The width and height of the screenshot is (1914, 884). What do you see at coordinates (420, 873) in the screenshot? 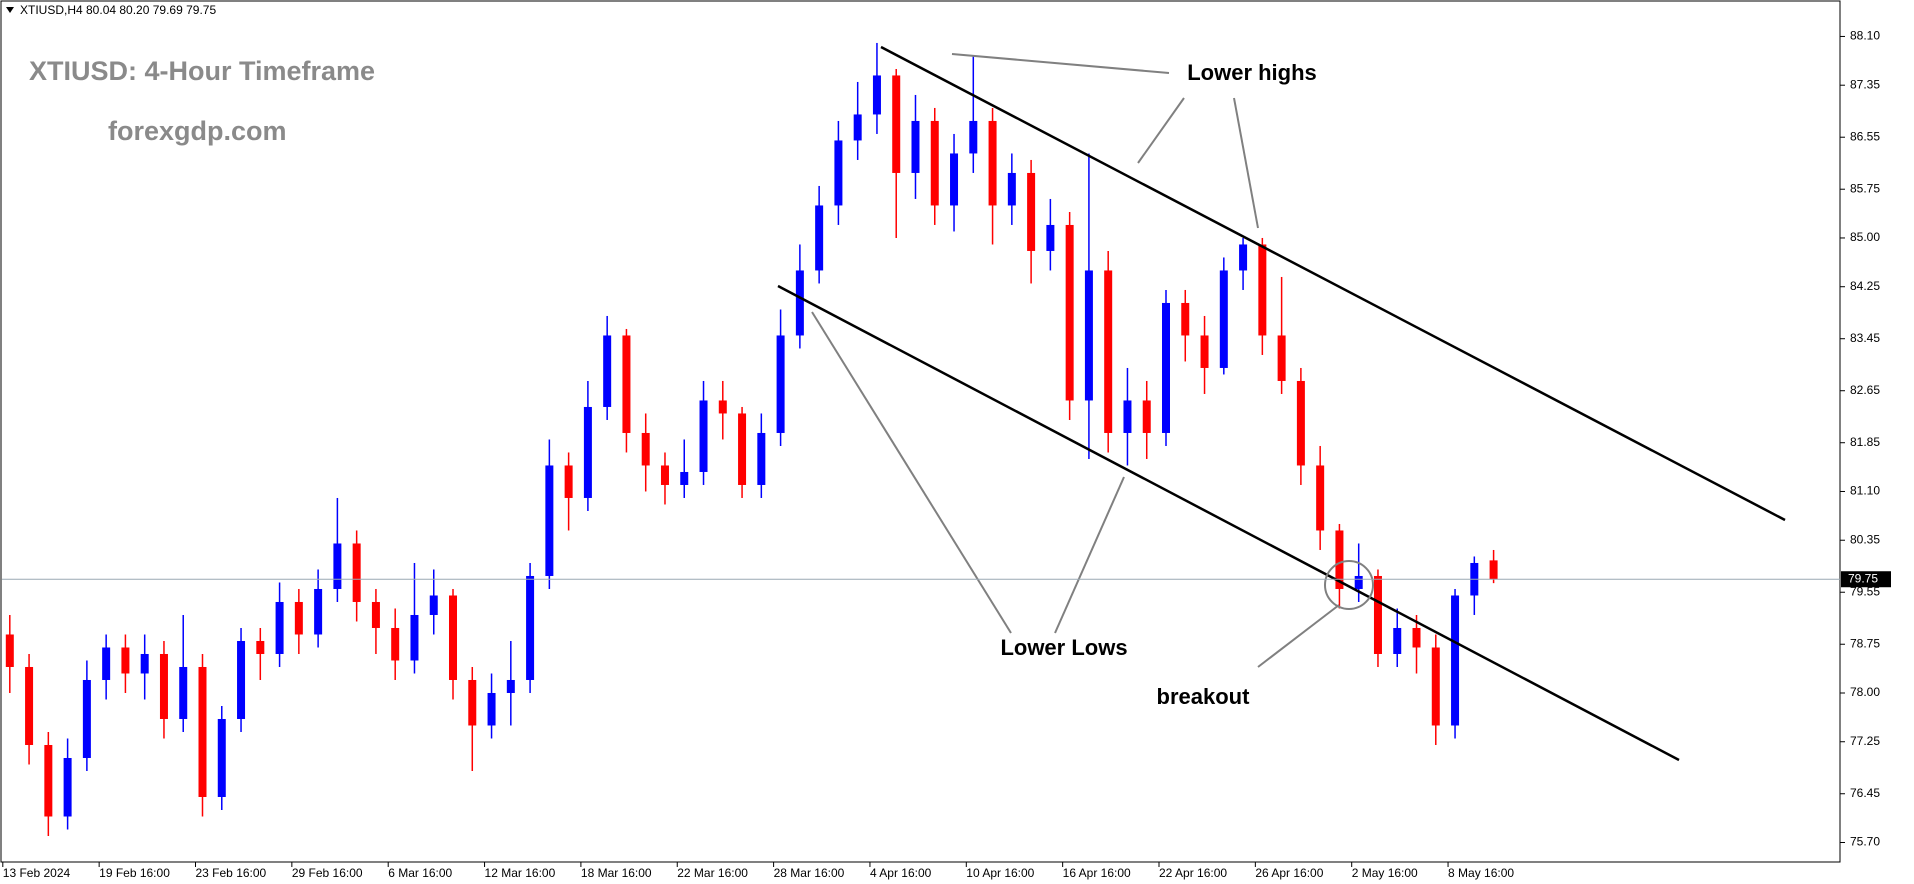
I see `x-tick-label: 6 Mar 16:00` at bounding box center [420, 873].